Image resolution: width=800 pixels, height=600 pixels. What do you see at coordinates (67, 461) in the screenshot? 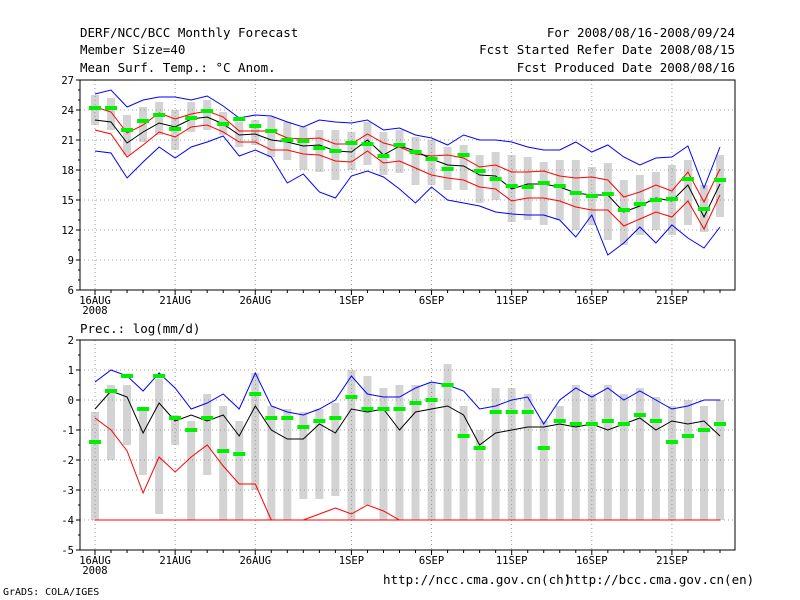
I see `panel2-ytick-label-3: -2` at bounding box center [67, 461].